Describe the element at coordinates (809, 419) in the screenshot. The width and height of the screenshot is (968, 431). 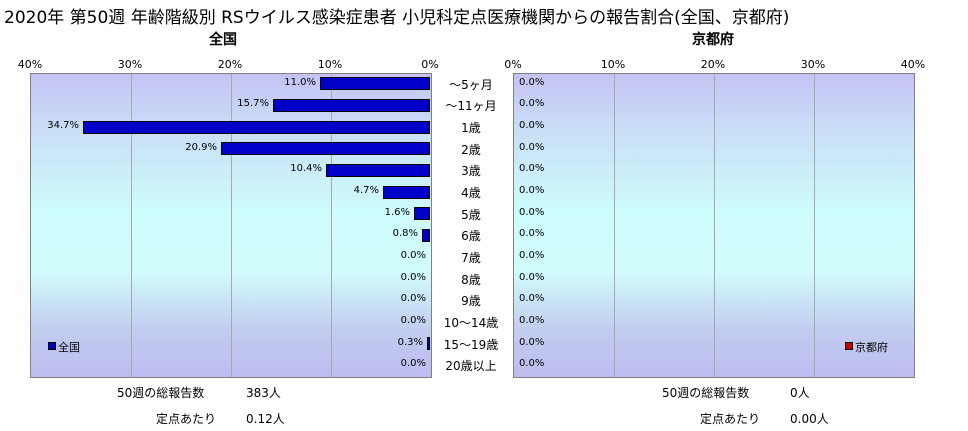
I see `right-per-value: 0.00人` at that location.